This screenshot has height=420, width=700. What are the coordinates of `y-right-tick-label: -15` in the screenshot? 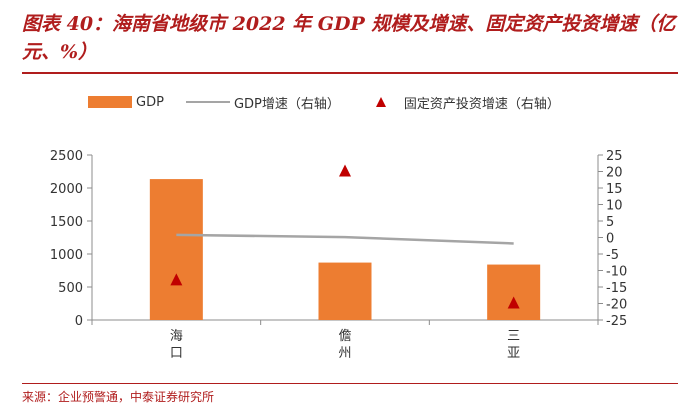 It's located at (616, 288).